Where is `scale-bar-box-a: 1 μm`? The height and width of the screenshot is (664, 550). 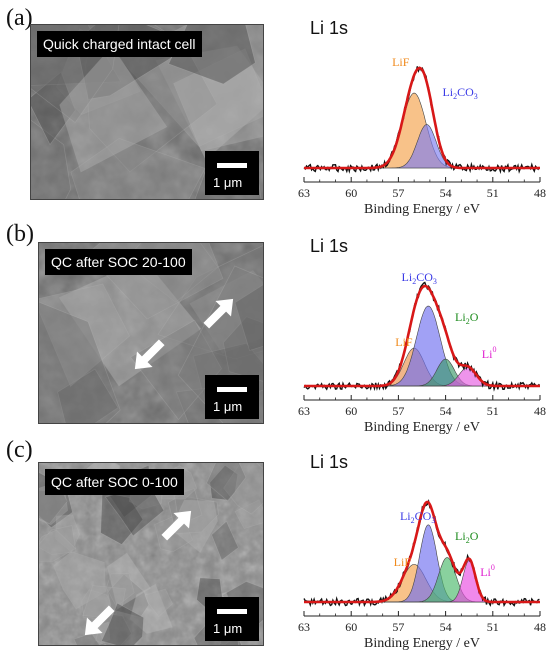 scale-bar-box-a: 1 μm is located at coordinates (232, 173).